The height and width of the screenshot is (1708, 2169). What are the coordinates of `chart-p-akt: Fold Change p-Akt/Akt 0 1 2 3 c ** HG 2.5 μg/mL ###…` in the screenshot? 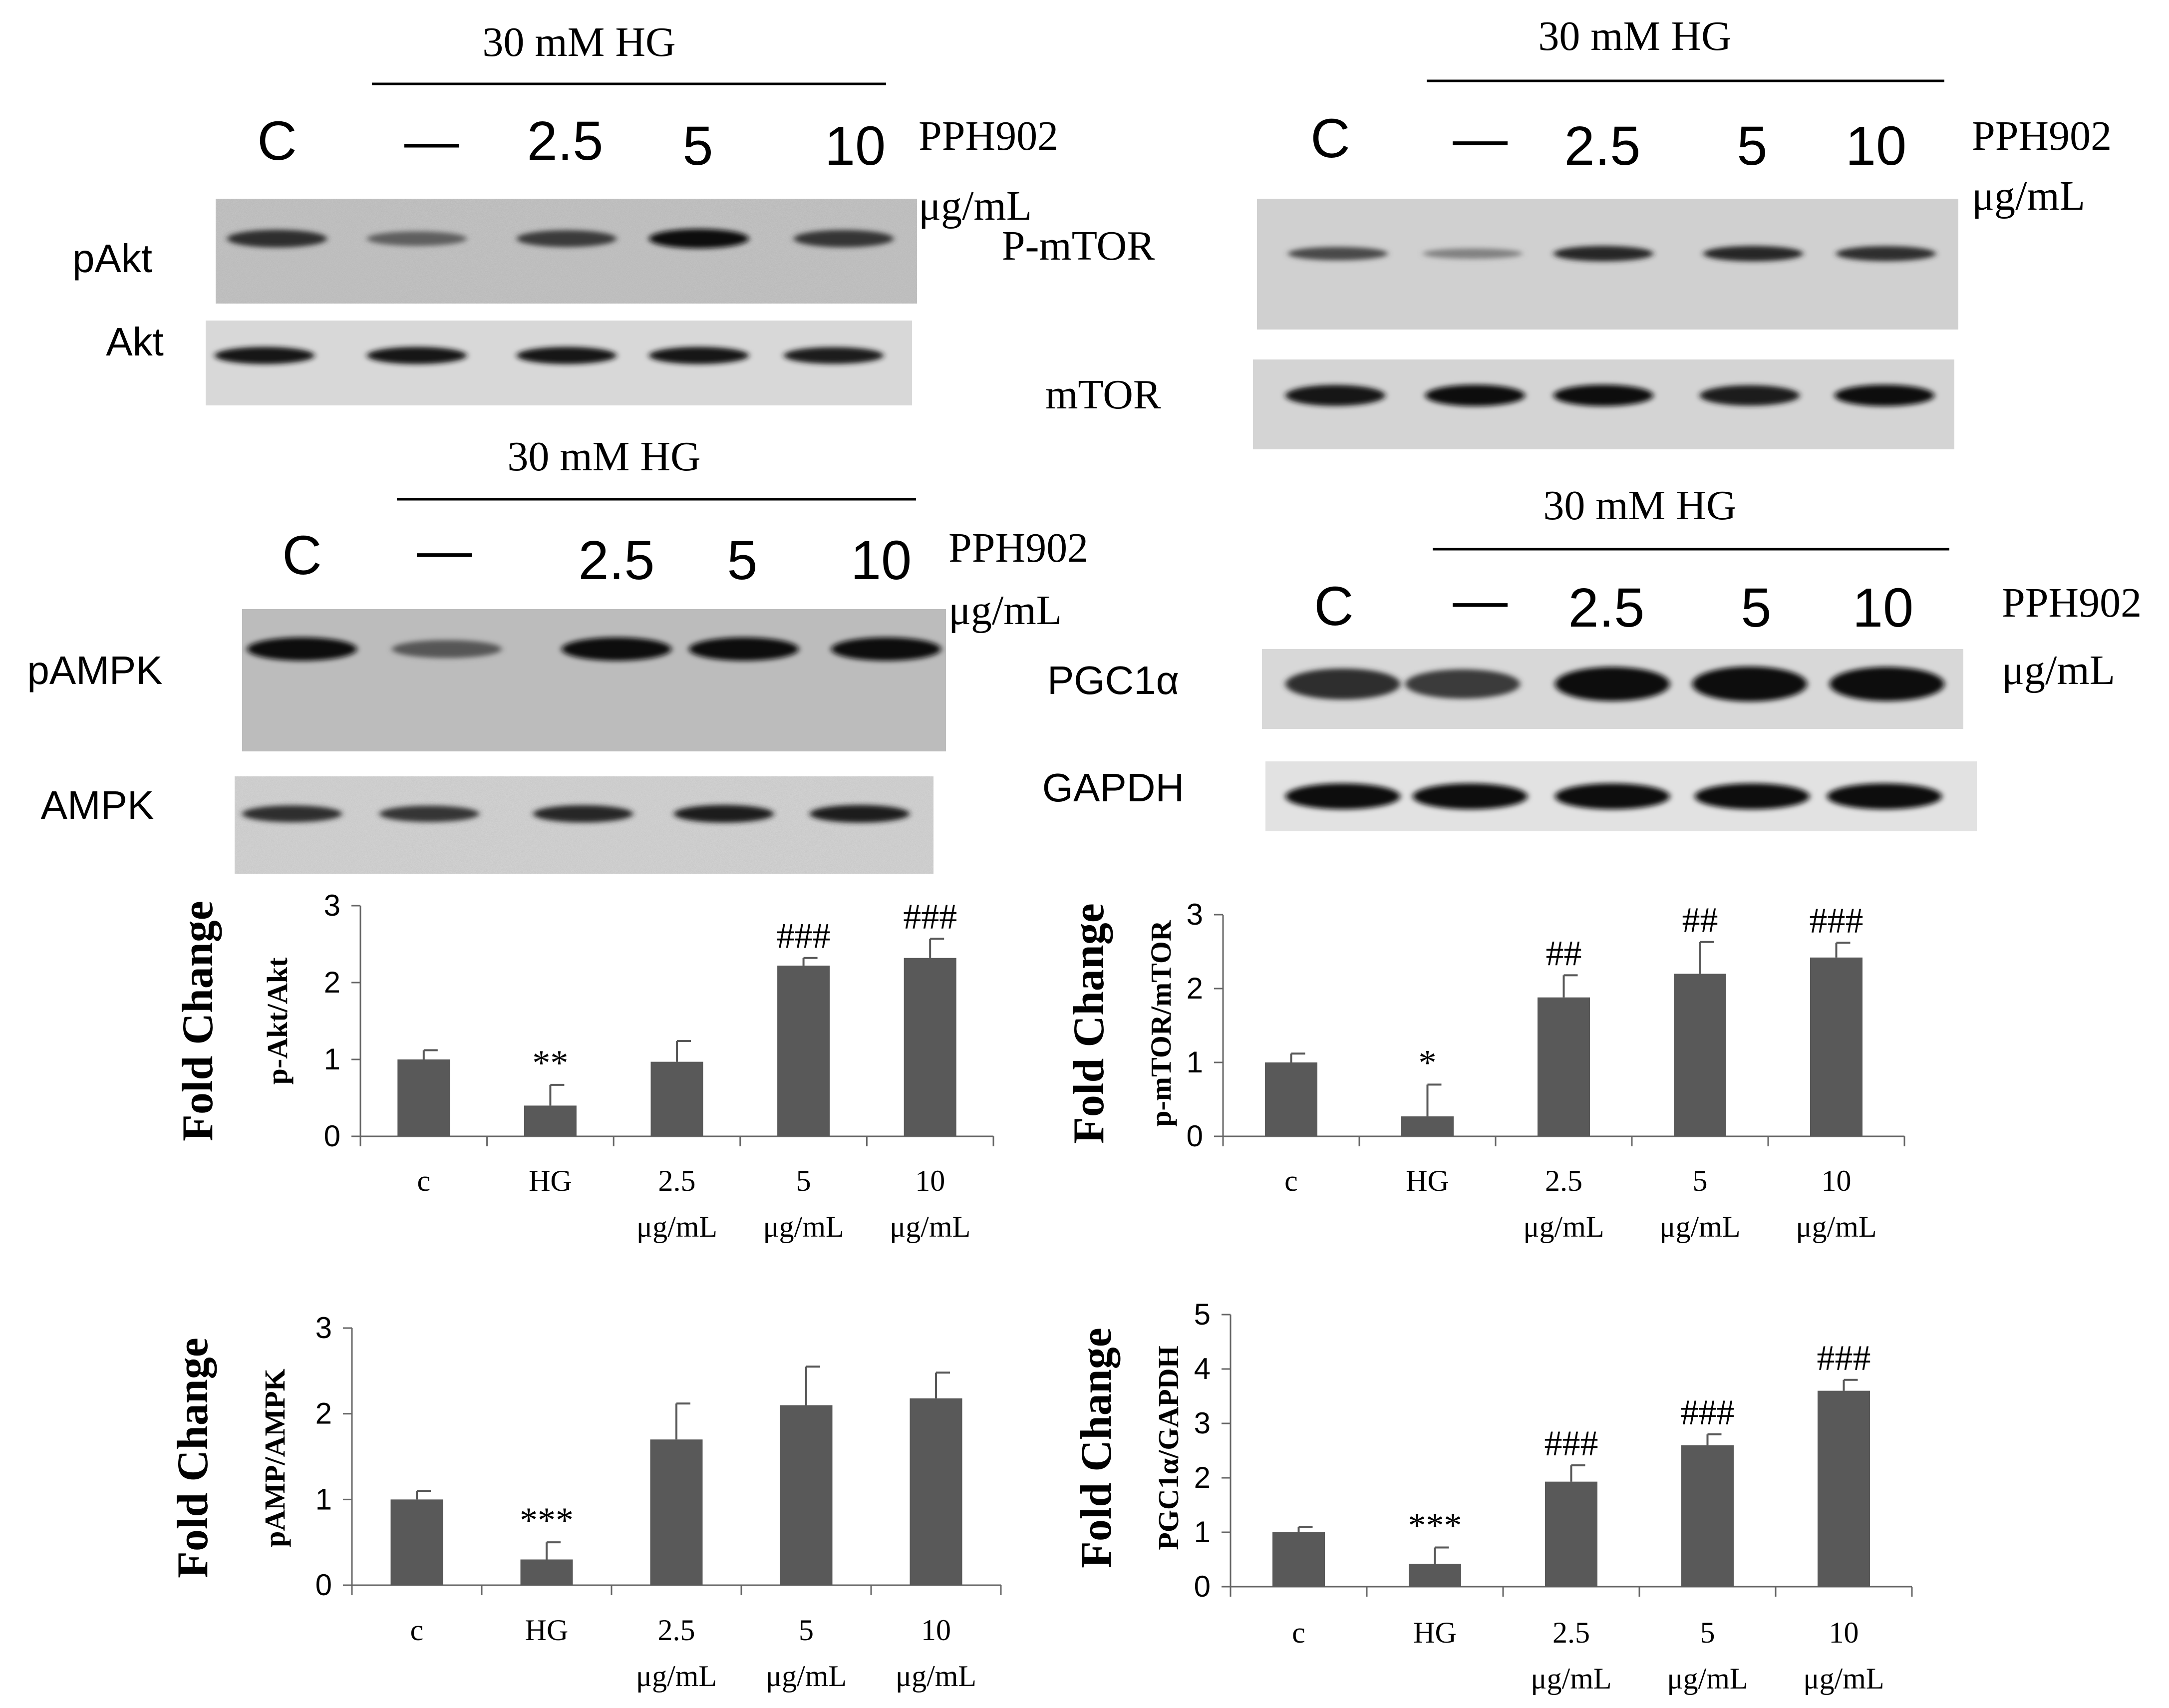 It's located at (584, 1066).